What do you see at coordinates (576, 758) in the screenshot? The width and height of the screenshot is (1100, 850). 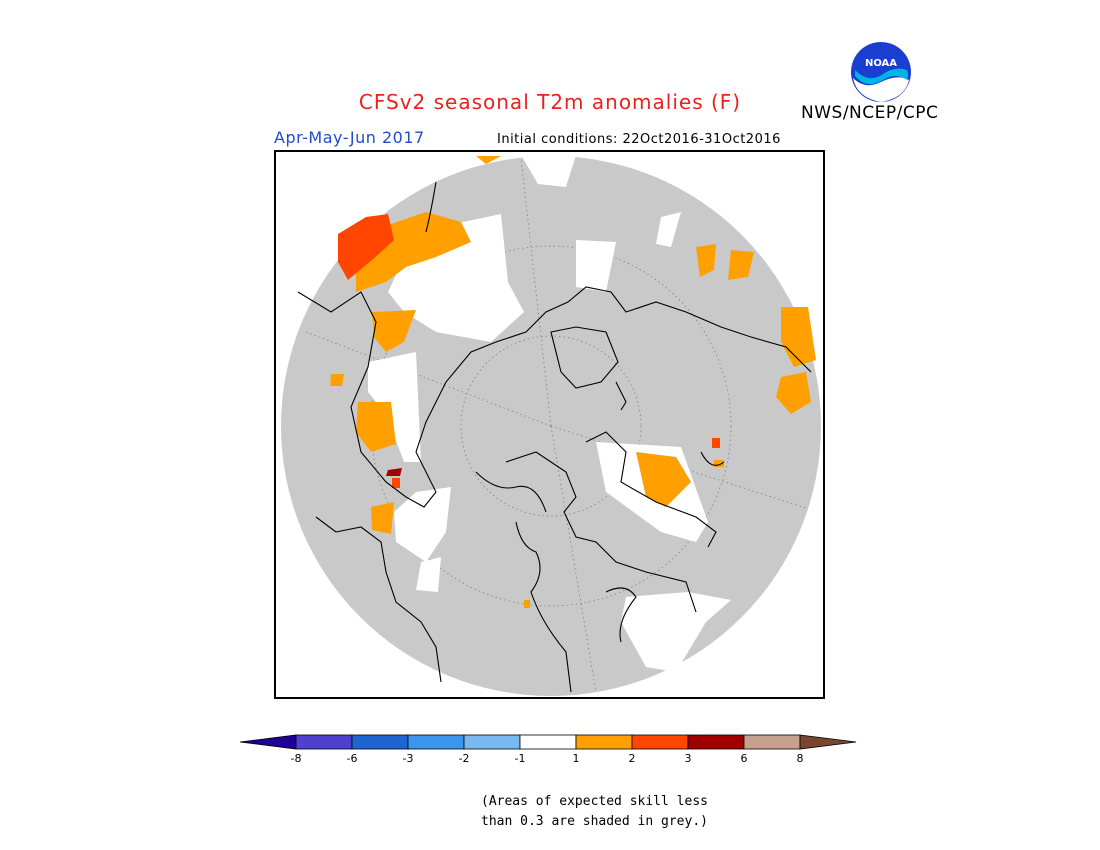 I see `colorbar-tick-label: 1` at bounding box center [576, 758].